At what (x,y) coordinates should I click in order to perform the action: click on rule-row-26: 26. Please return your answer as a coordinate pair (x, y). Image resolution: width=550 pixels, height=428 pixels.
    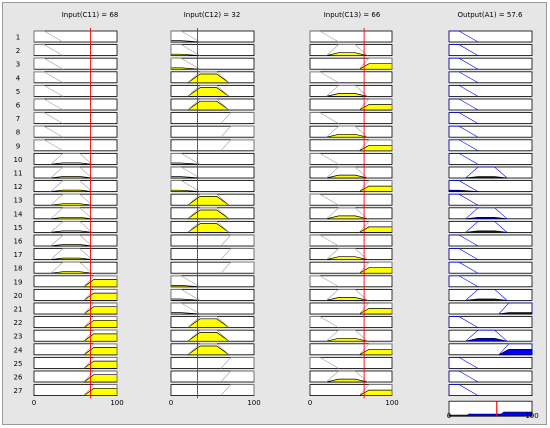
    Looking at the image, I should click on (273, 376).